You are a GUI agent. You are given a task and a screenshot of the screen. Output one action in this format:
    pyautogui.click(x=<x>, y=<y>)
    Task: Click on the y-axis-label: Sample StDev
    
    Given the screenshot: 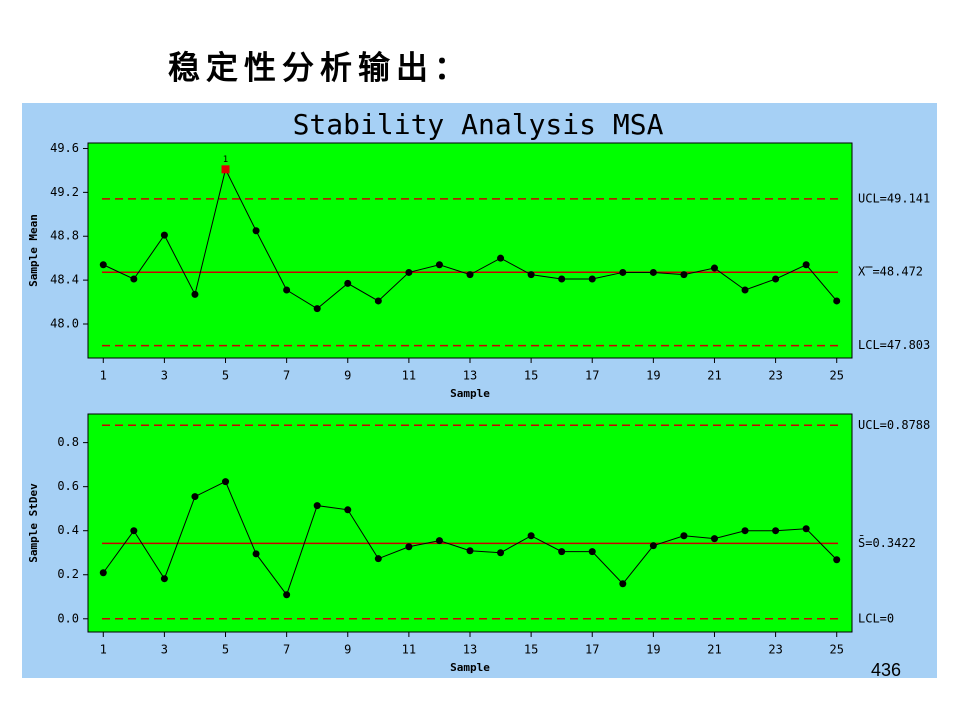 What is the action you would take?
    pyautogui.click(x=33, y=523)
    